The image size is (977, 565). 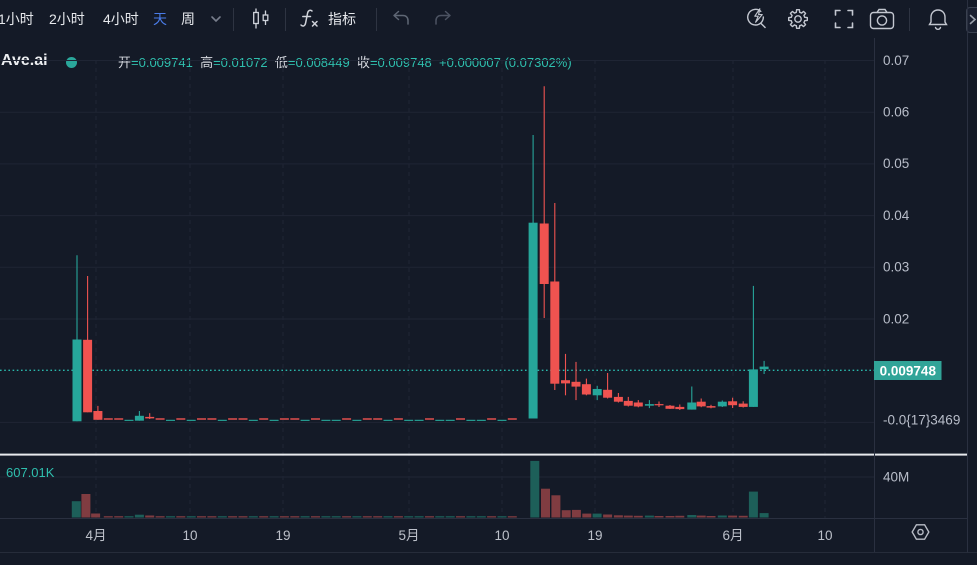 I want to click on svg-text: -0.0{17}3469, so click(x=921, y=420).